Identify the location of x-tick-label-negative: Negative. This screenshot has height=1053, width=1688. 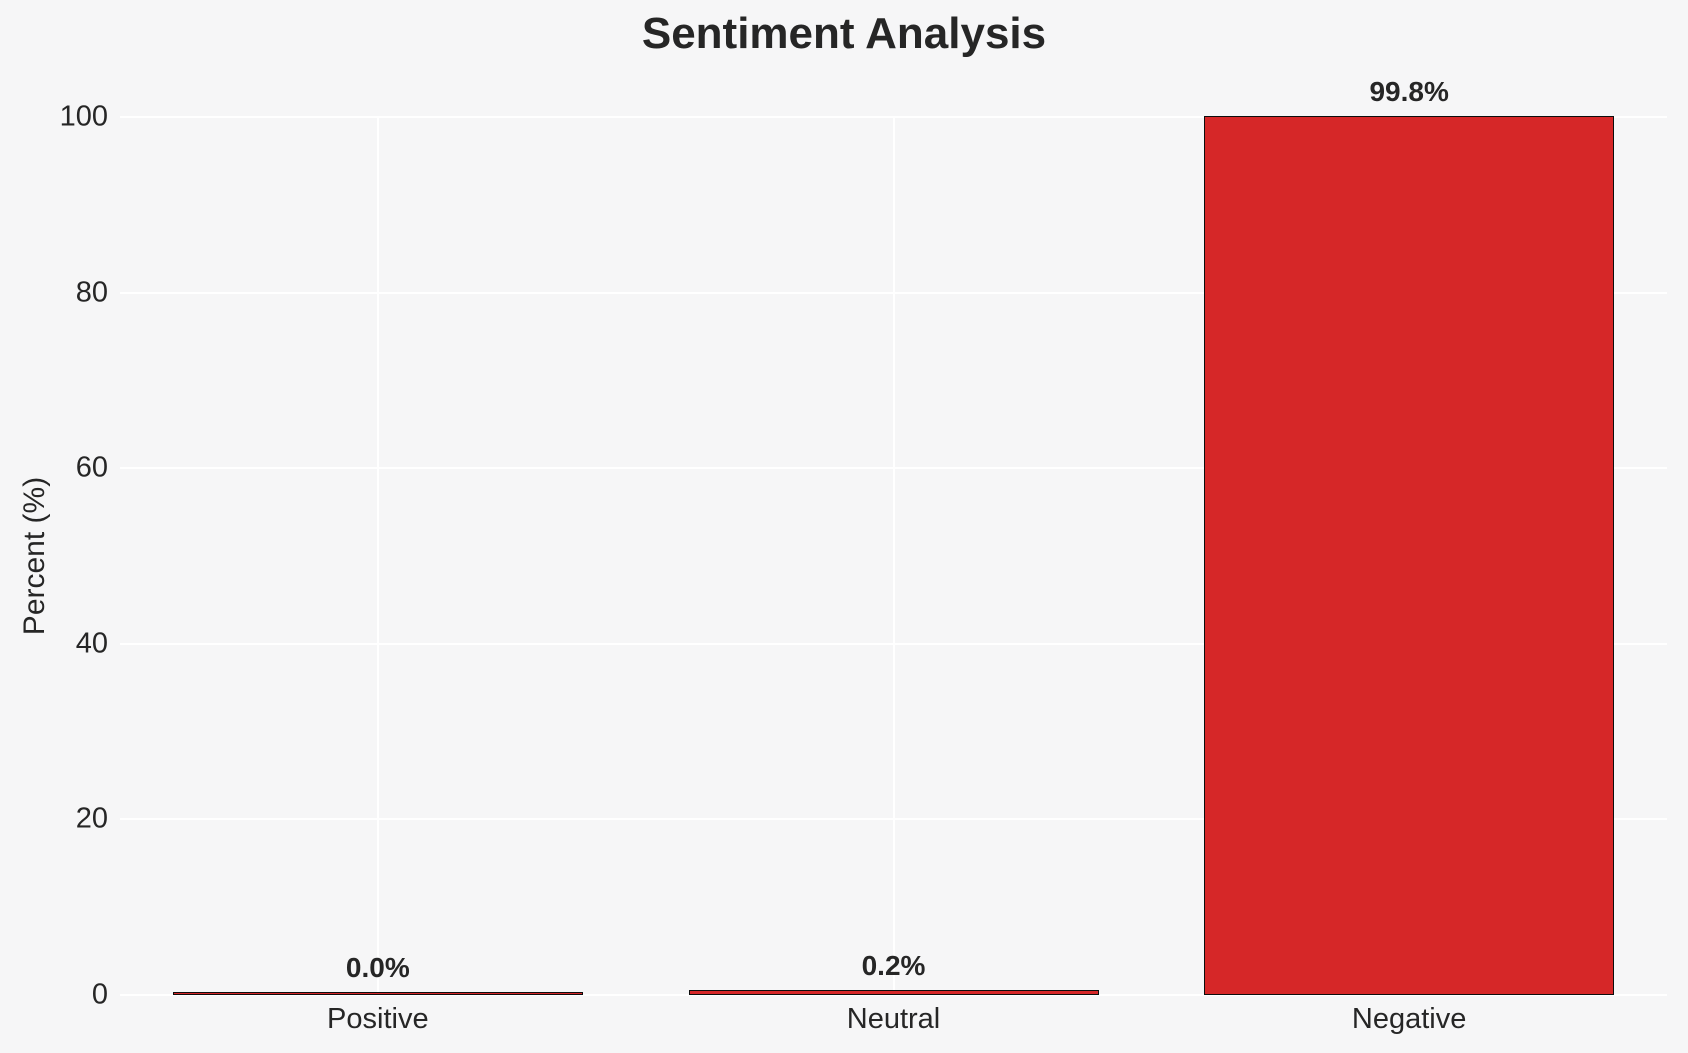
(1409, 1019).